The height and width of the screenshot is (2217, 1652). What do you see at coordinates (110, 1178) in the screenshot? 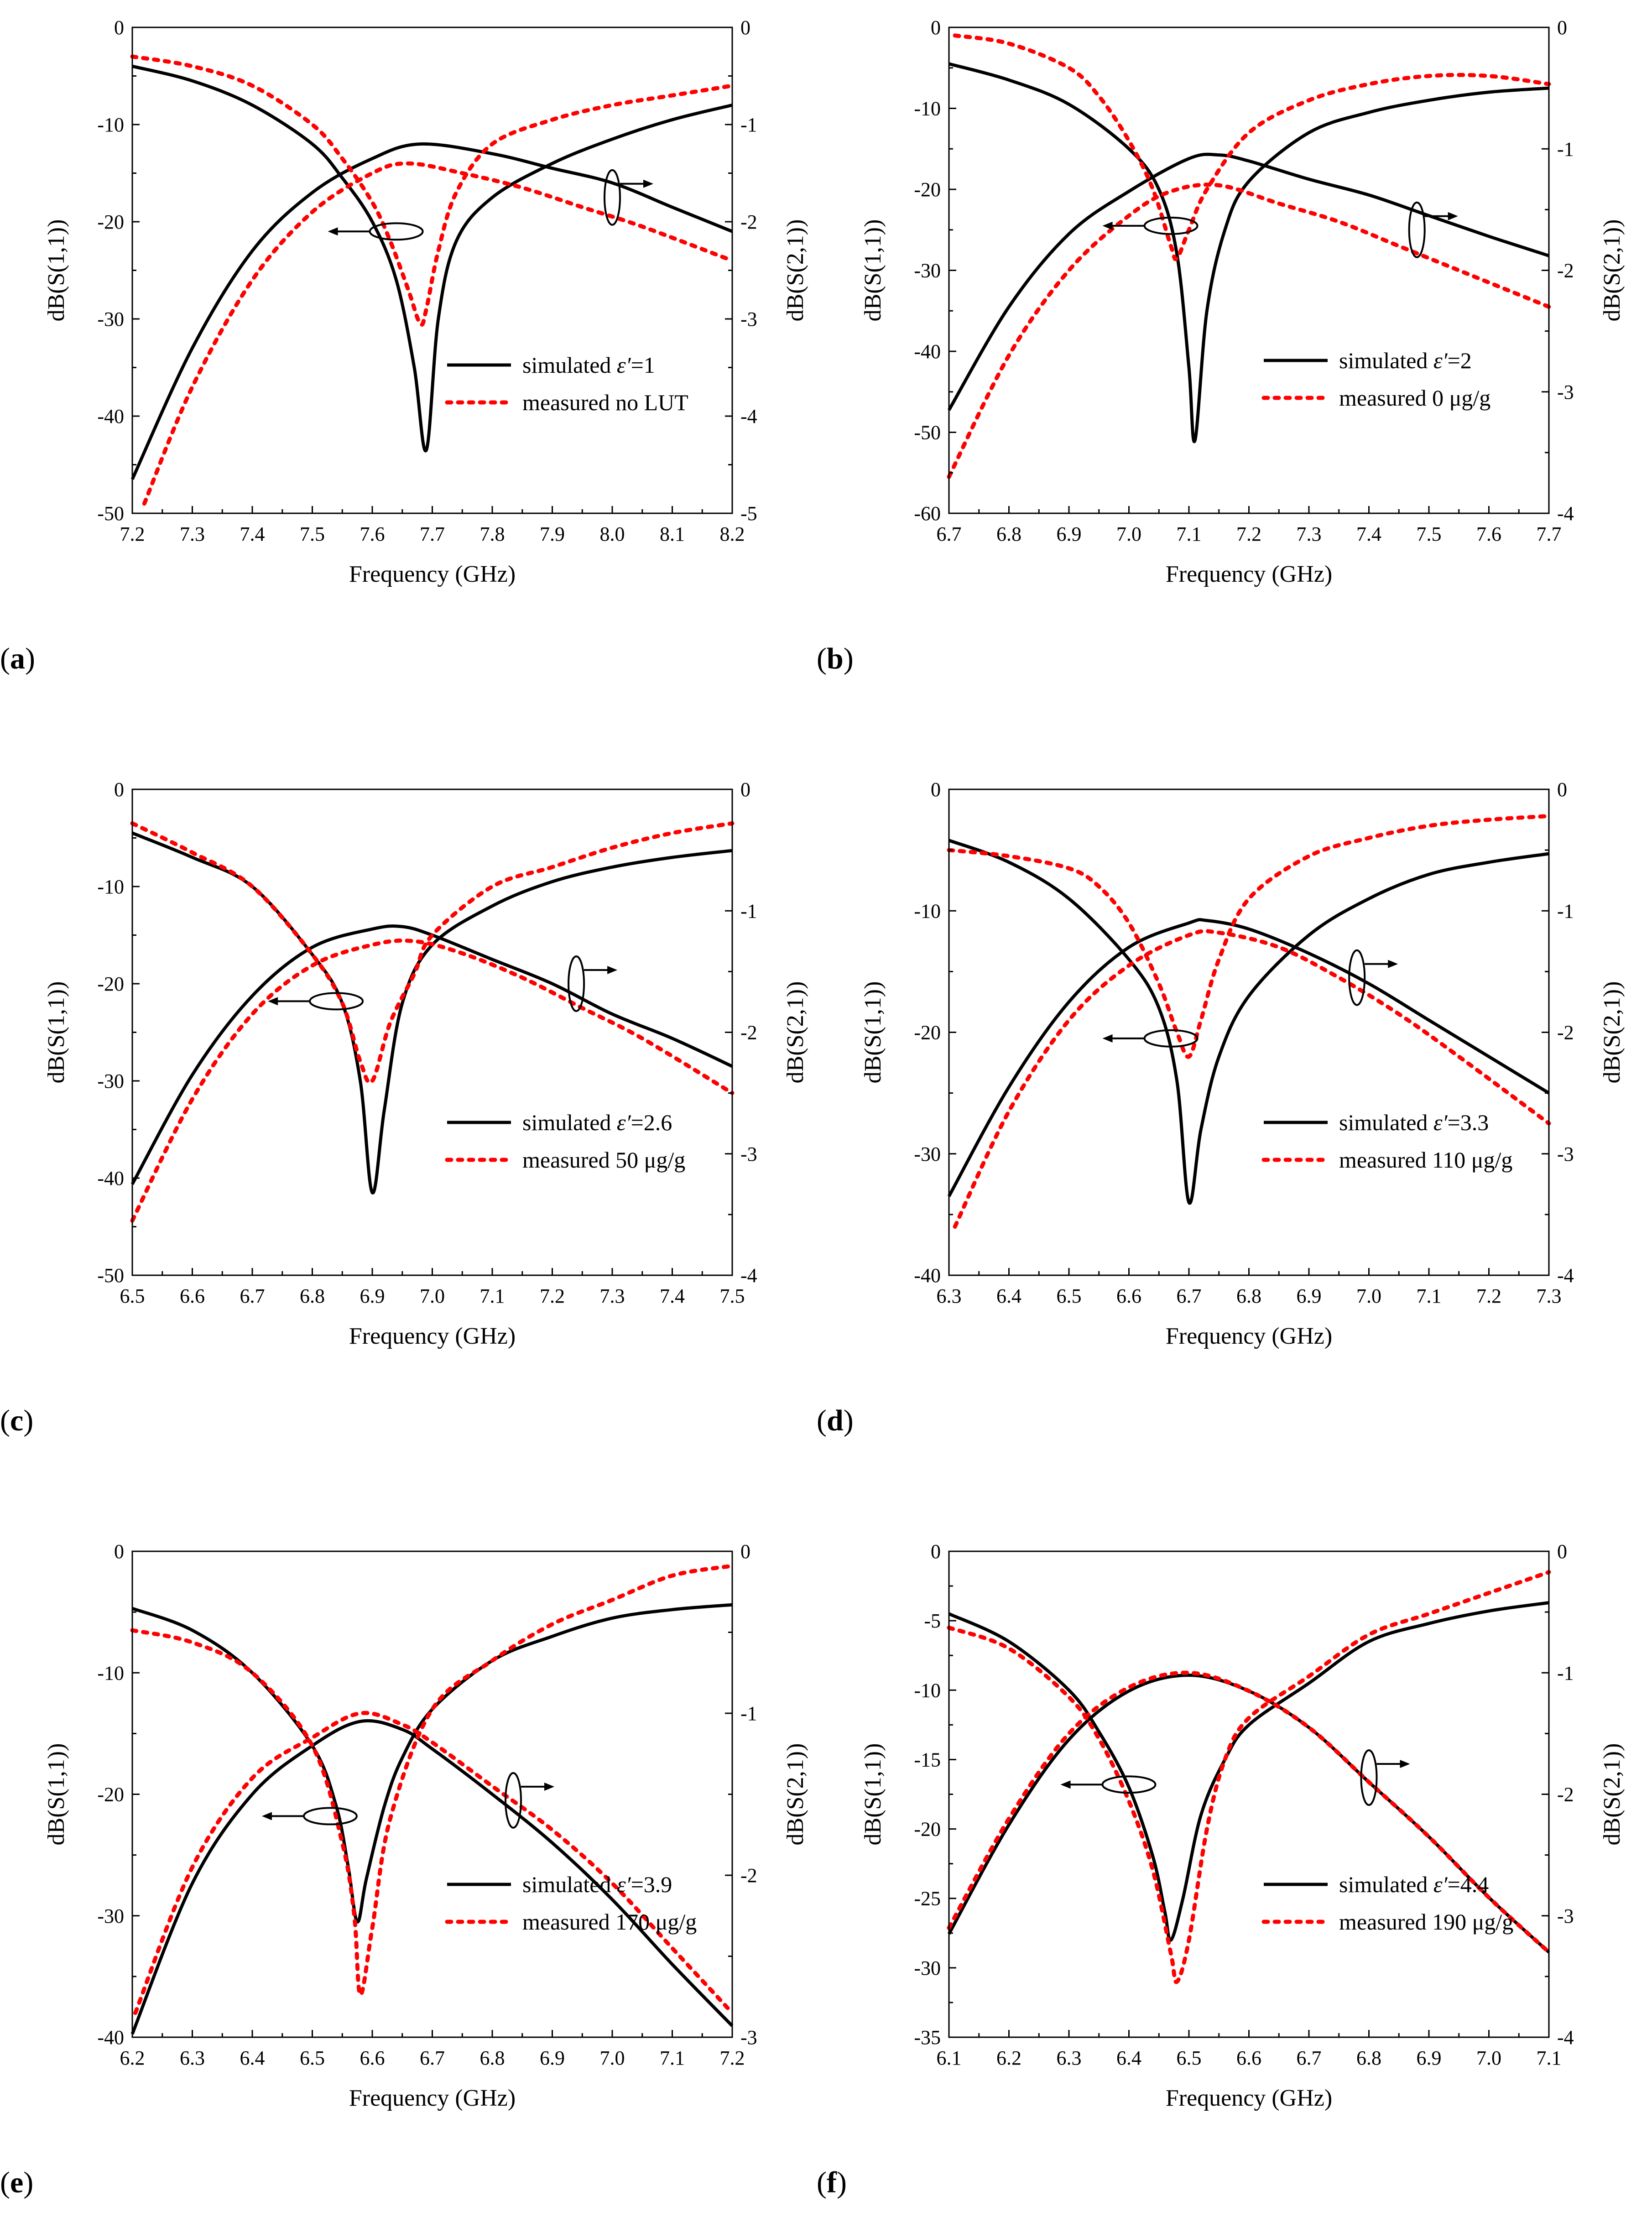
I see `y-tick-label: -40` at bounding box center [110, 1178].